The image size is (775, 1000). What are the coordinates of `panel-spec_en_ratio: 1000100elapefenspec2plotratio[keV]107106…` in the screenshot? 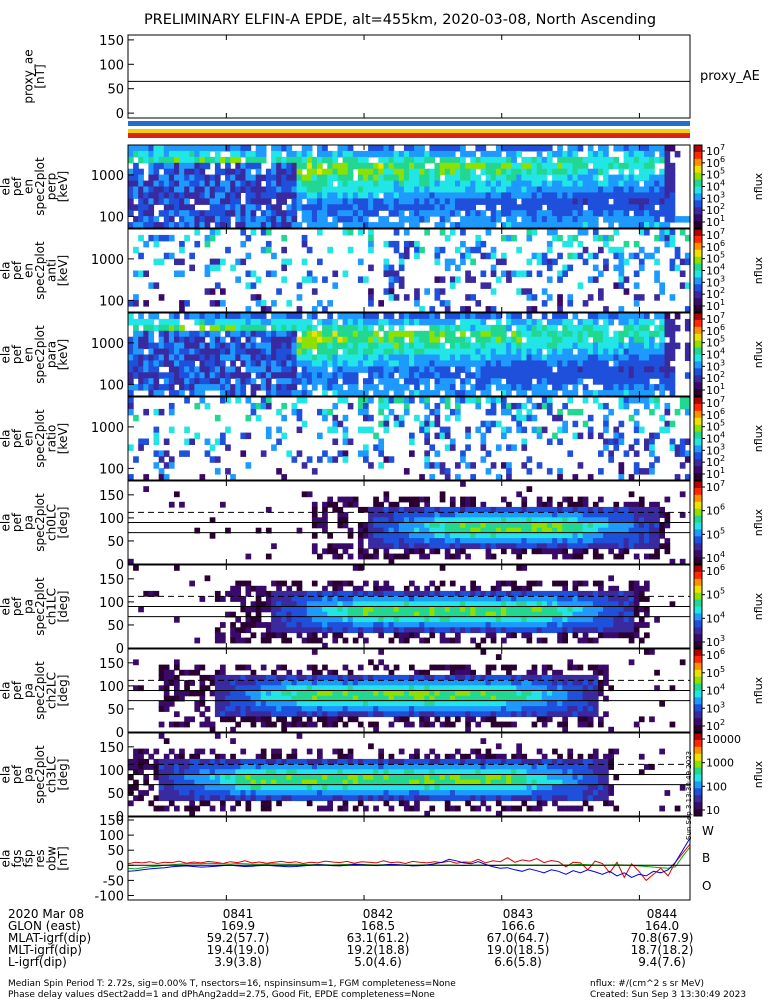 It's located at (382, 438).